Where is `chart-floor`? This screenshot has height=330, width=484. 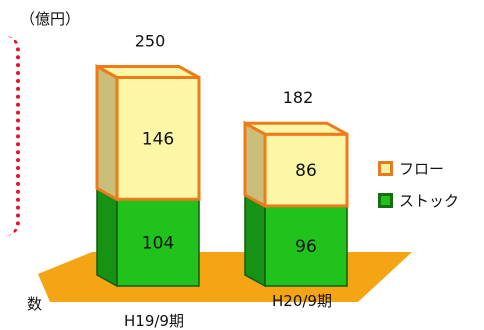 chart-floor is located at coordinates (225, 277).